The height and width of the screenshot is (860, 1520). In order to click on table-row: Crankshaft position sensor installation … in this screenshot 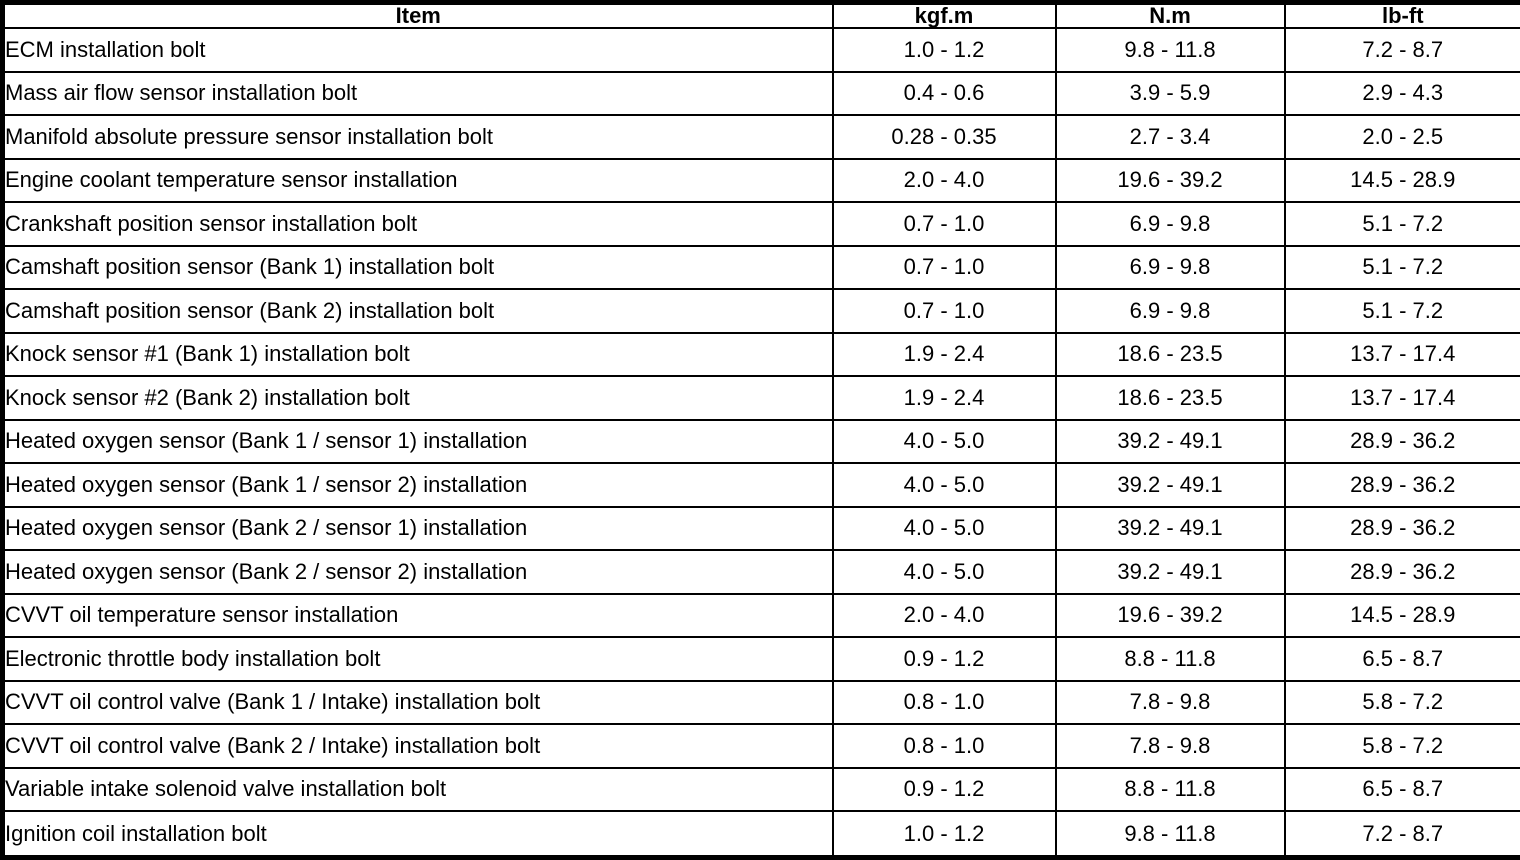, I will do `click(760, 224)`.